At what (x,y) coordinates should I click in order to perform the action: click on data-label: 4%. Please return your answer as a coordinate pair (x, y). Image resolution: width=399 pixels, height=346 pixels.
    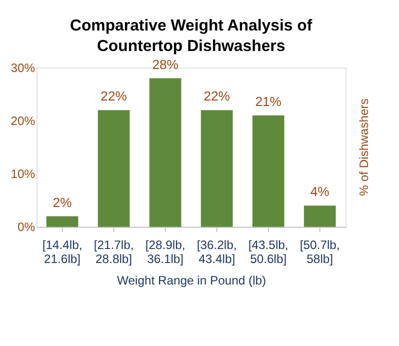
    Looking at the image, I should click on (320, 192).